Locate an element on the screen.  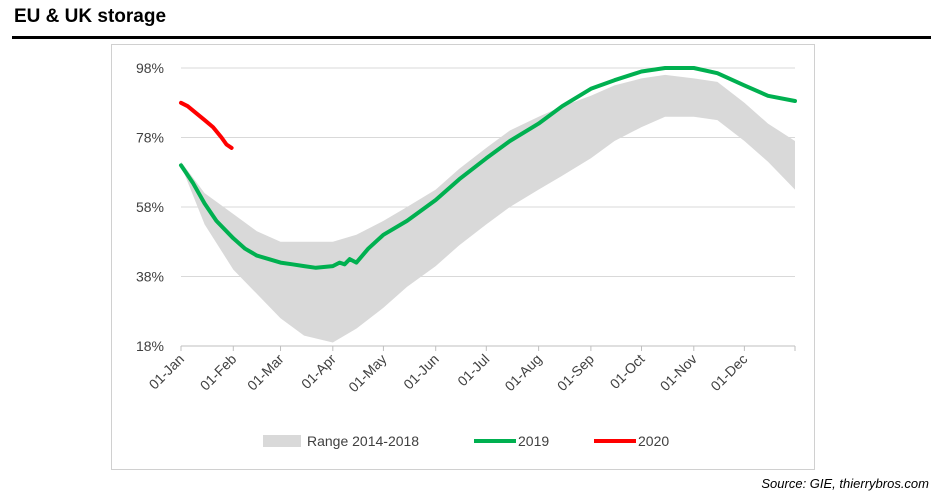
legend-label-band: Range 2014-2018 is located at coordinates (363, 441).